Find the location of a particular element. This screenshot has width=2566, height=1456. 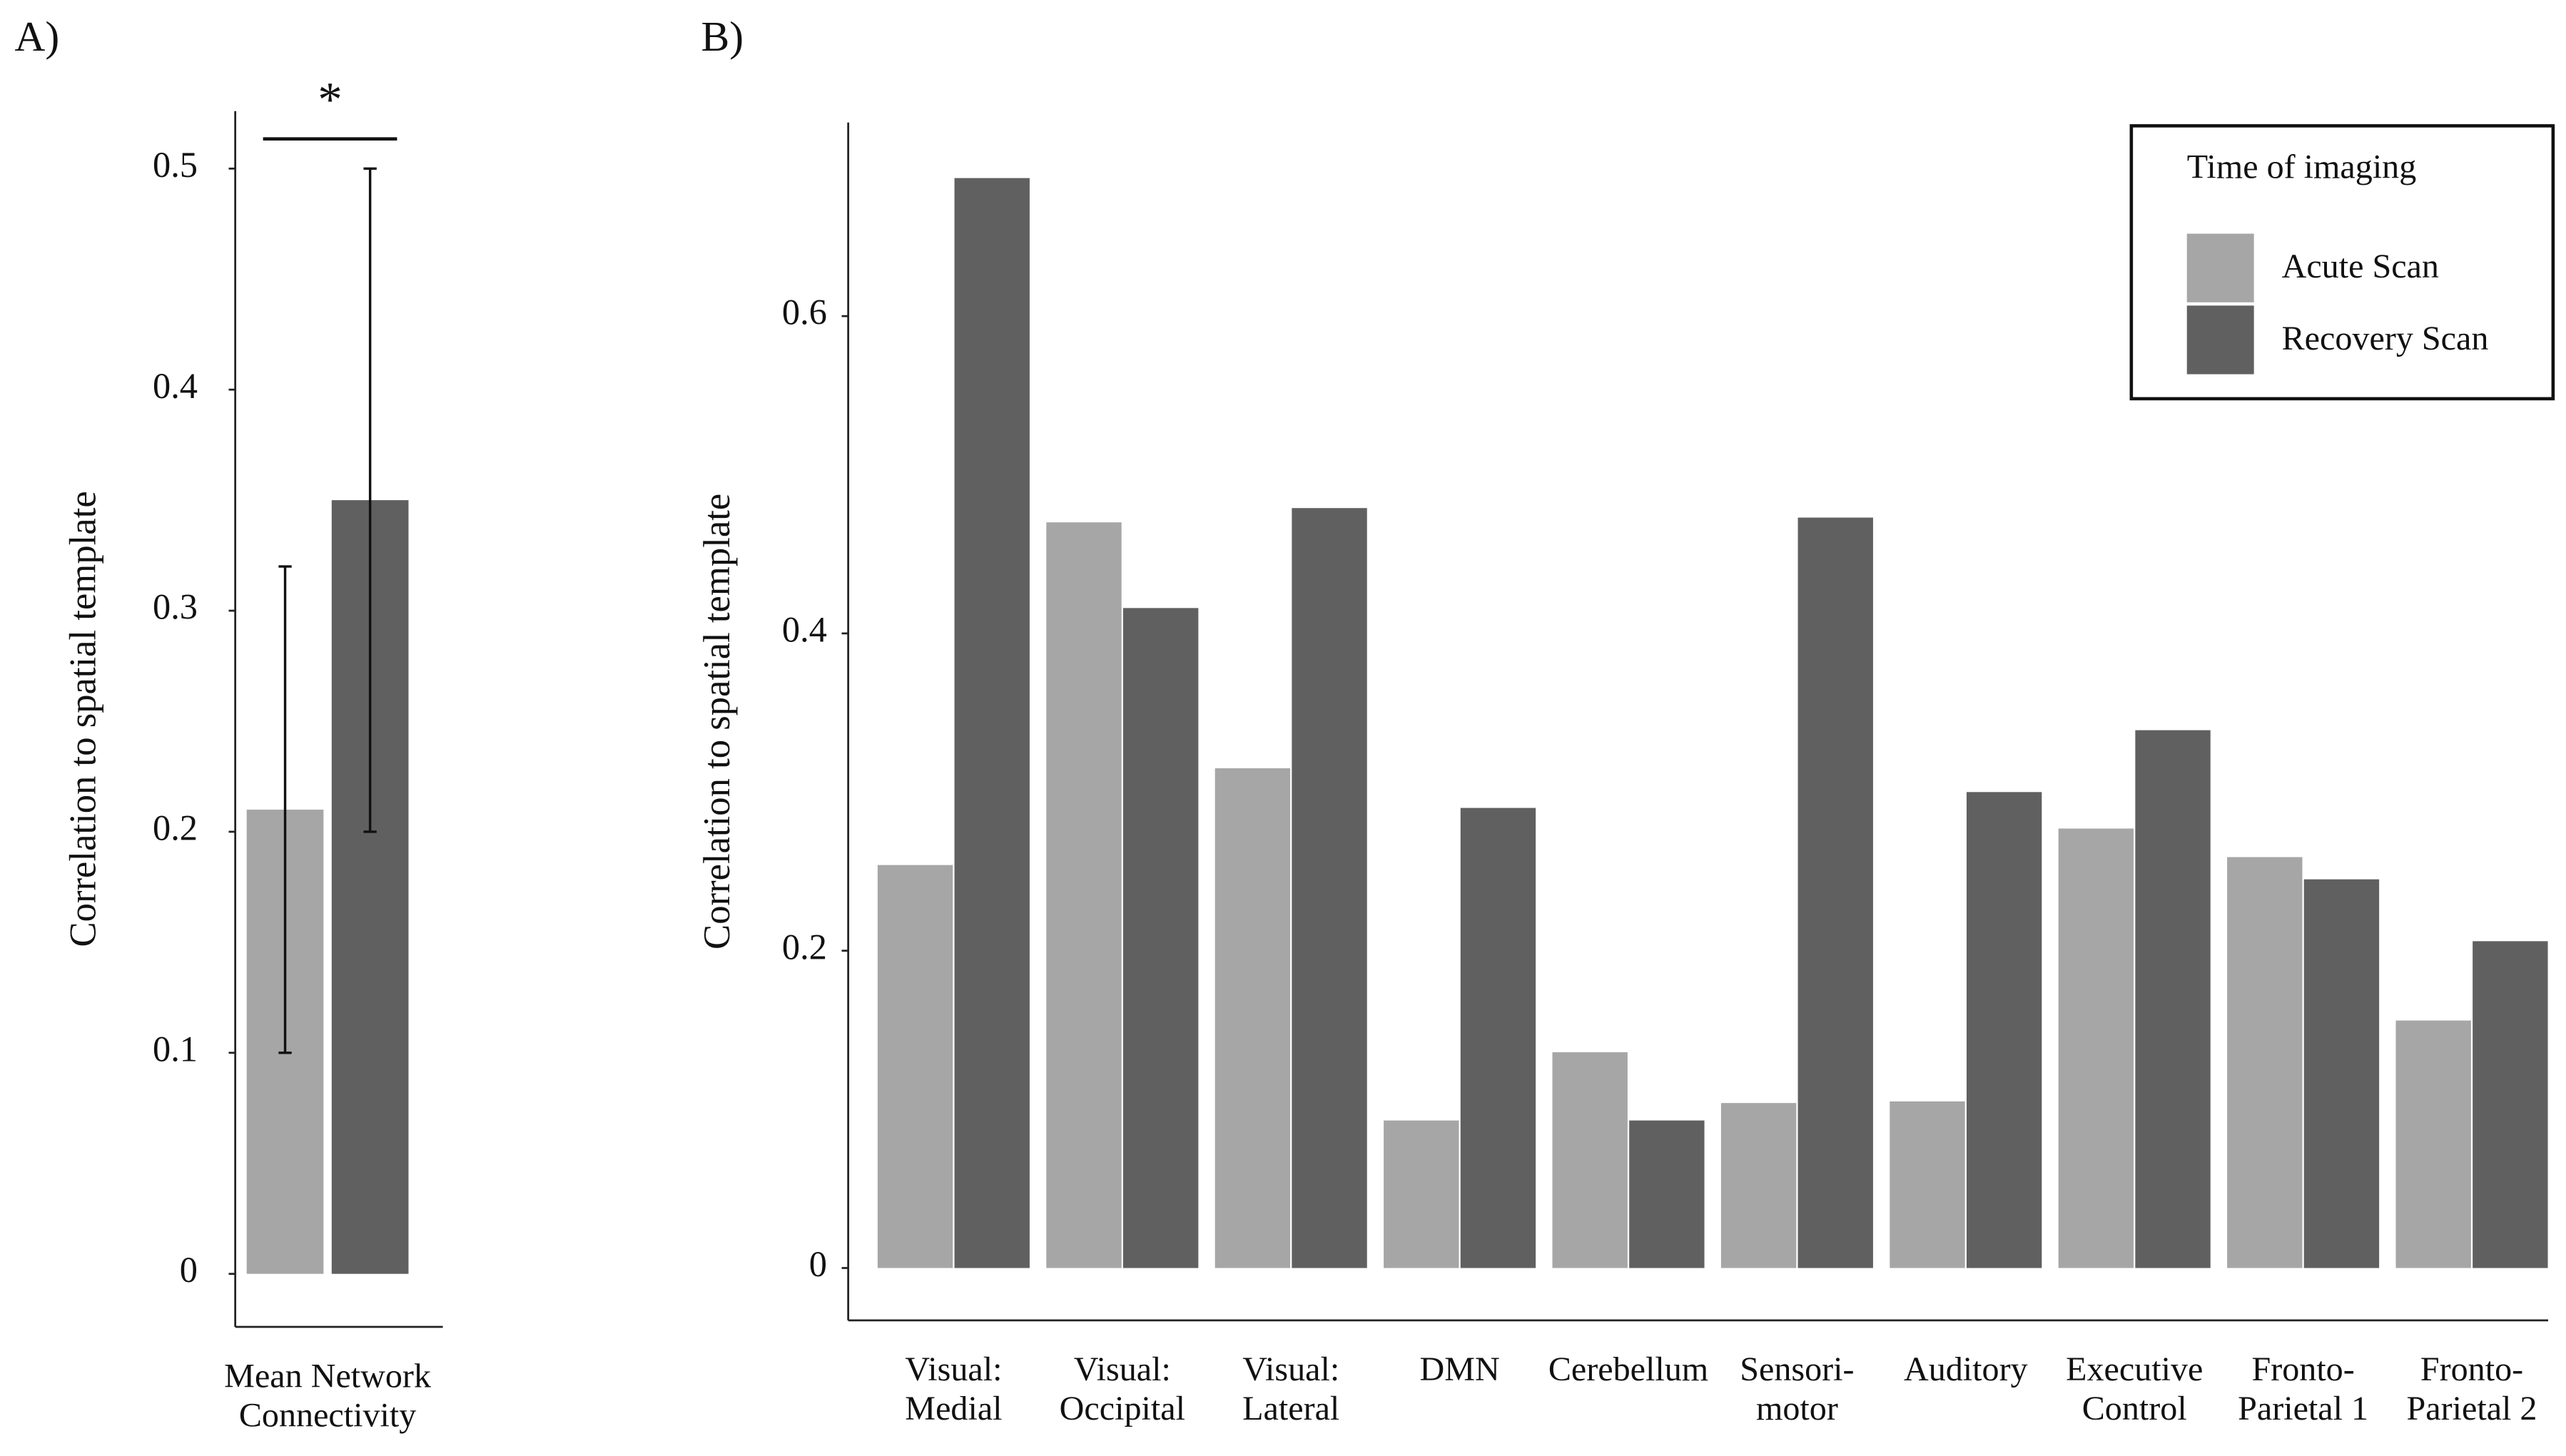

significance-annotation: * is located at coordinates (330, 99).